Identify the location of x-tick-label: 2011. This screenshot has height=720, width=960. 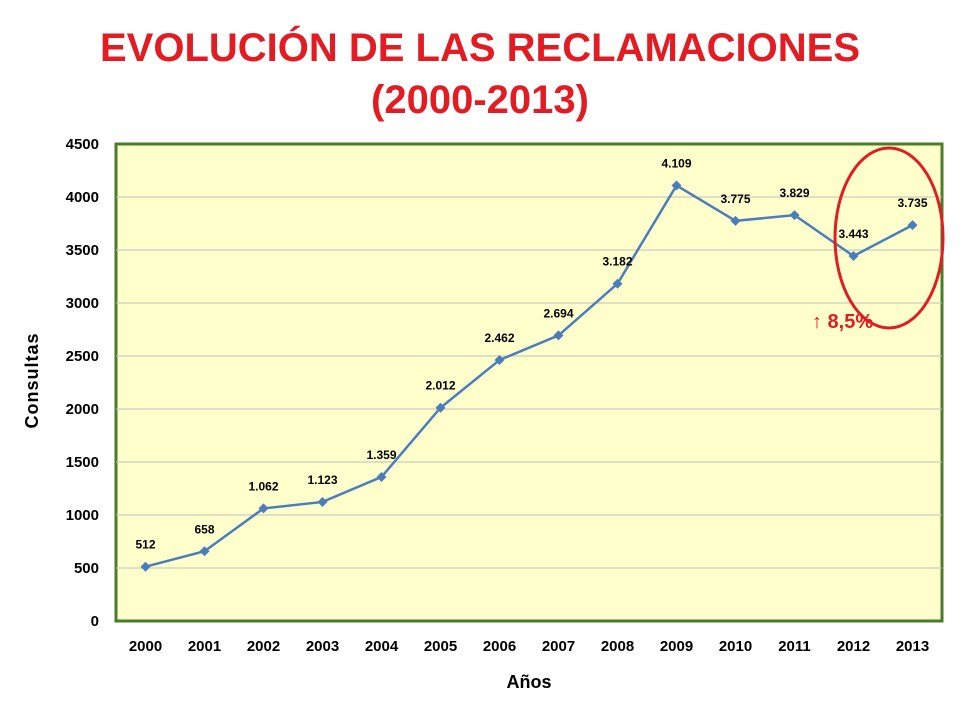
(794, 646).